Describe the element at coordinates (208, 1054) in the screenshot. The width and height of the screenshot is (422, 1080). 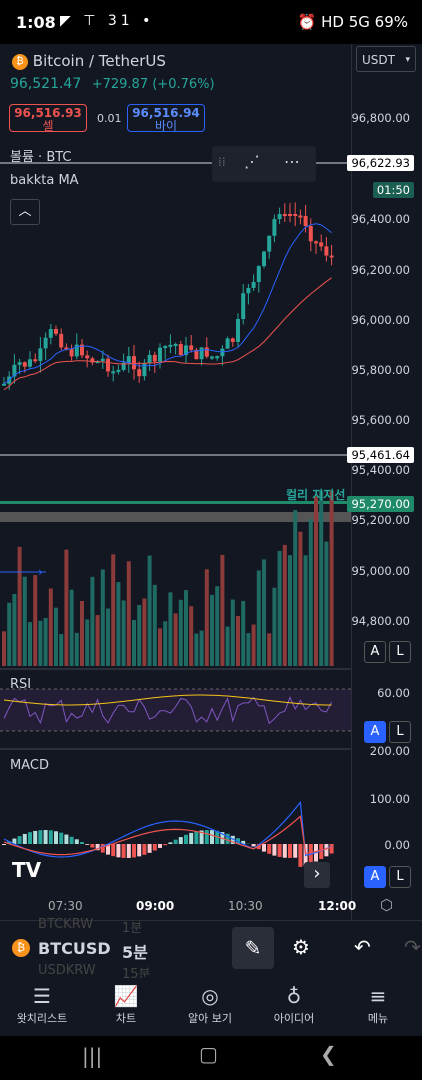
I see `home-button: ▢` at that location.